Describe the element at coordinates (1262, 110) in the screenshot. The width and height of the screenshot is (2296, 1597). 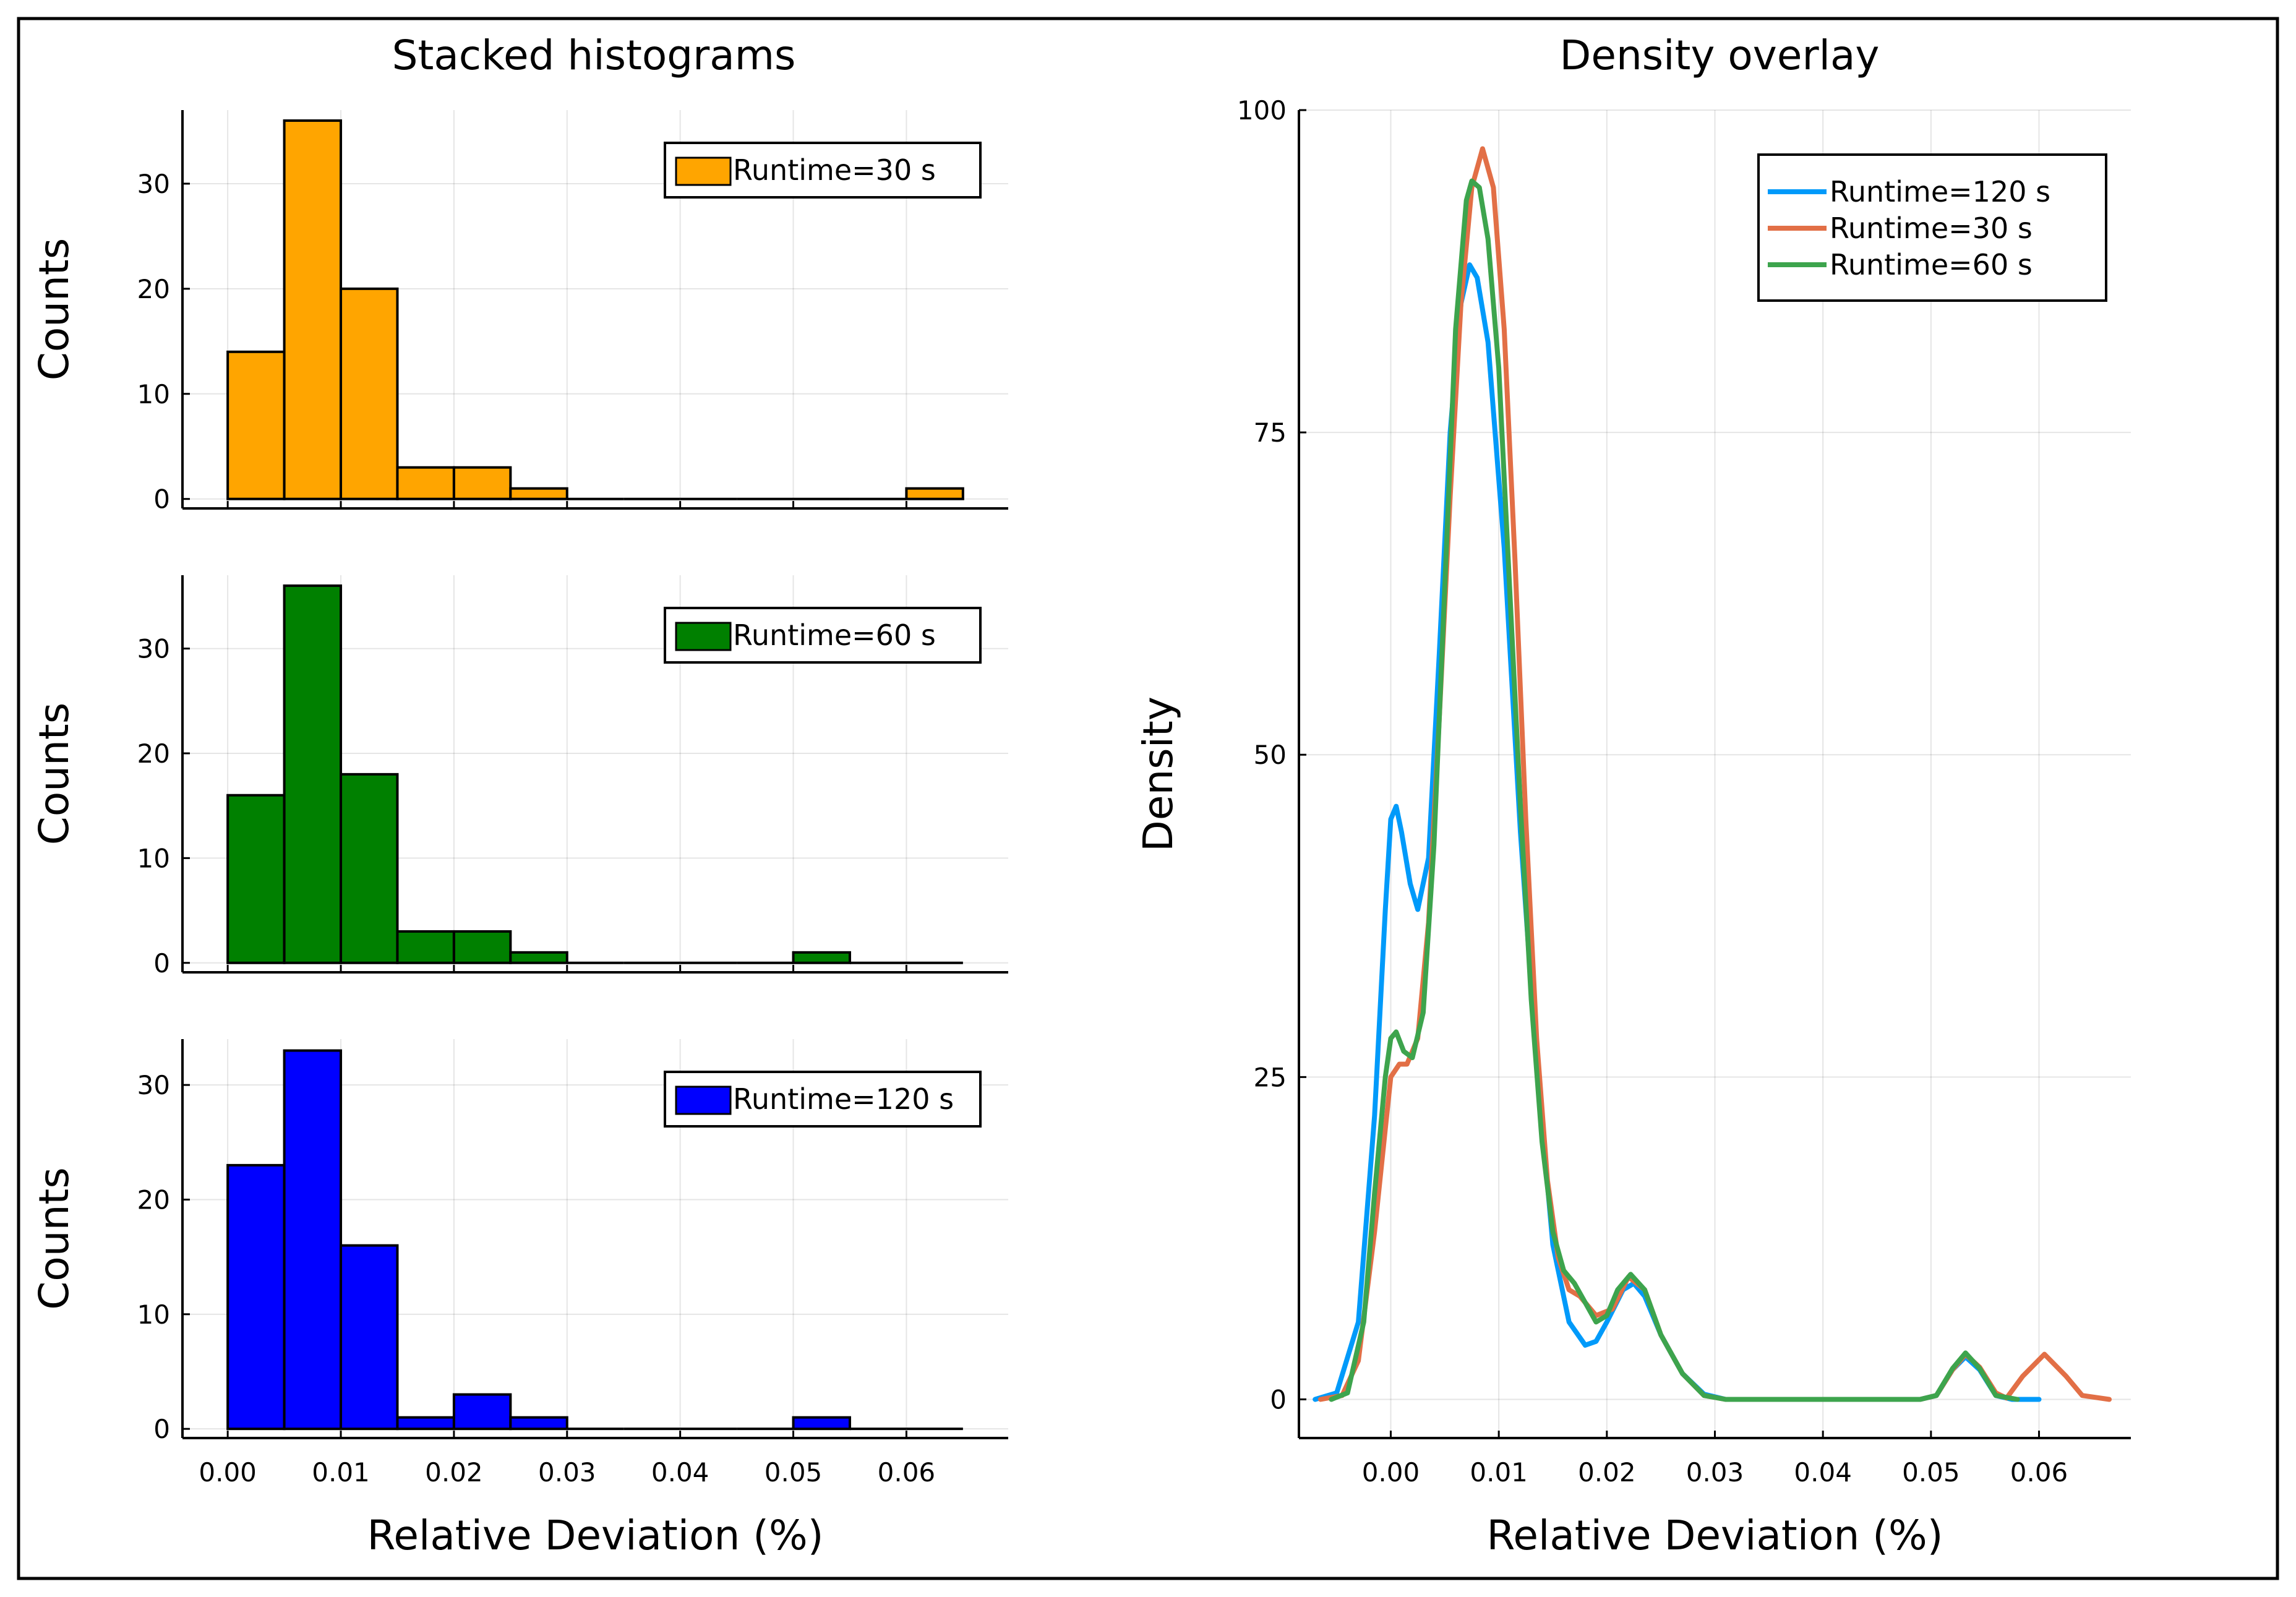
I see `y-tick-label: 100` at that location.